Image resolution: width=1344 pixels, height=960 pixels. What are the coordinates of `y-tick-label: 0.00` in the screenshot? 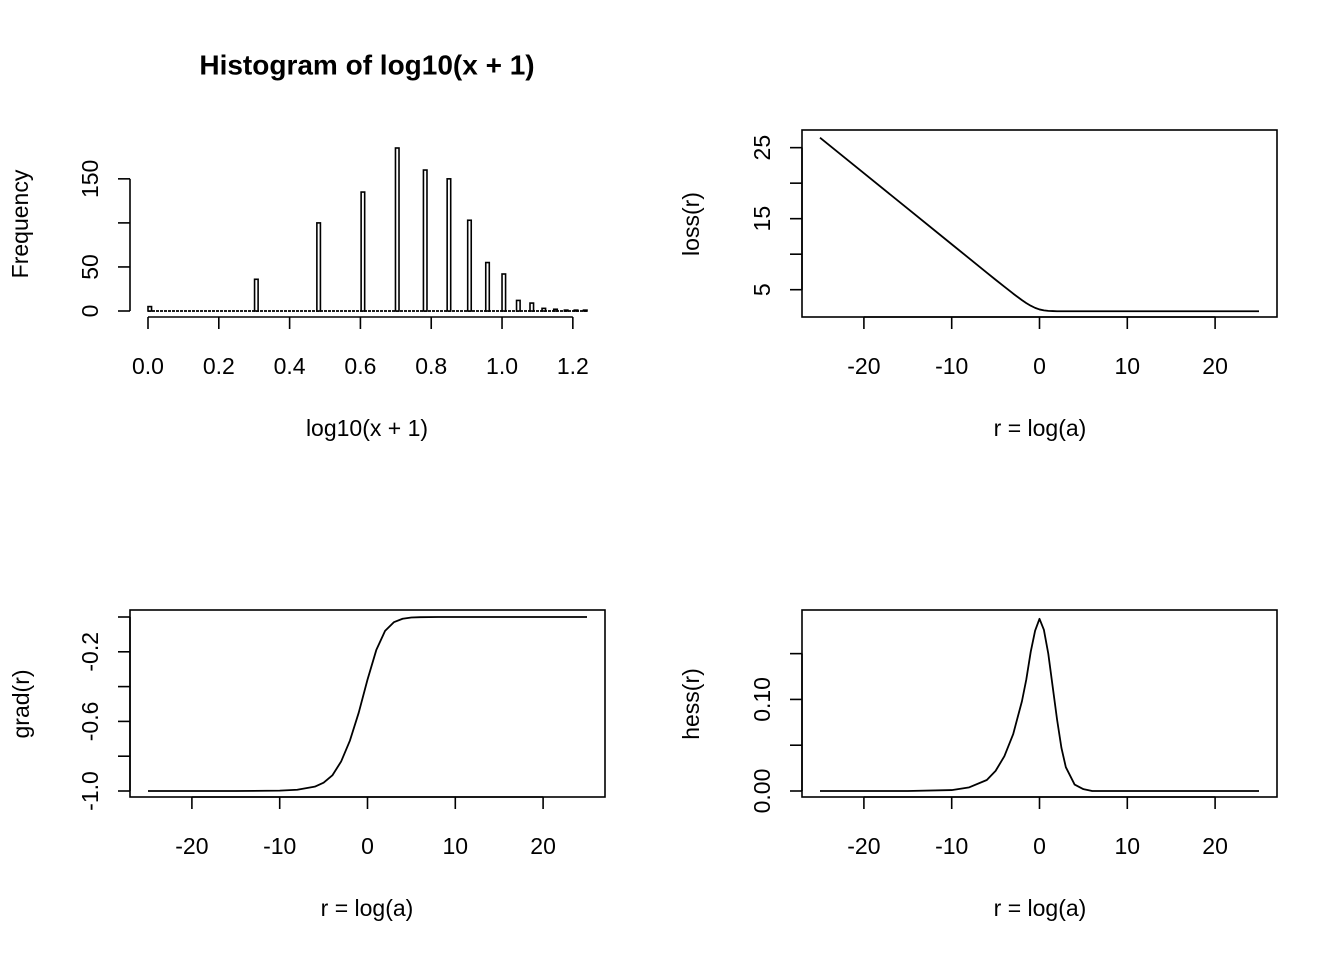 It's located at (762, 791).